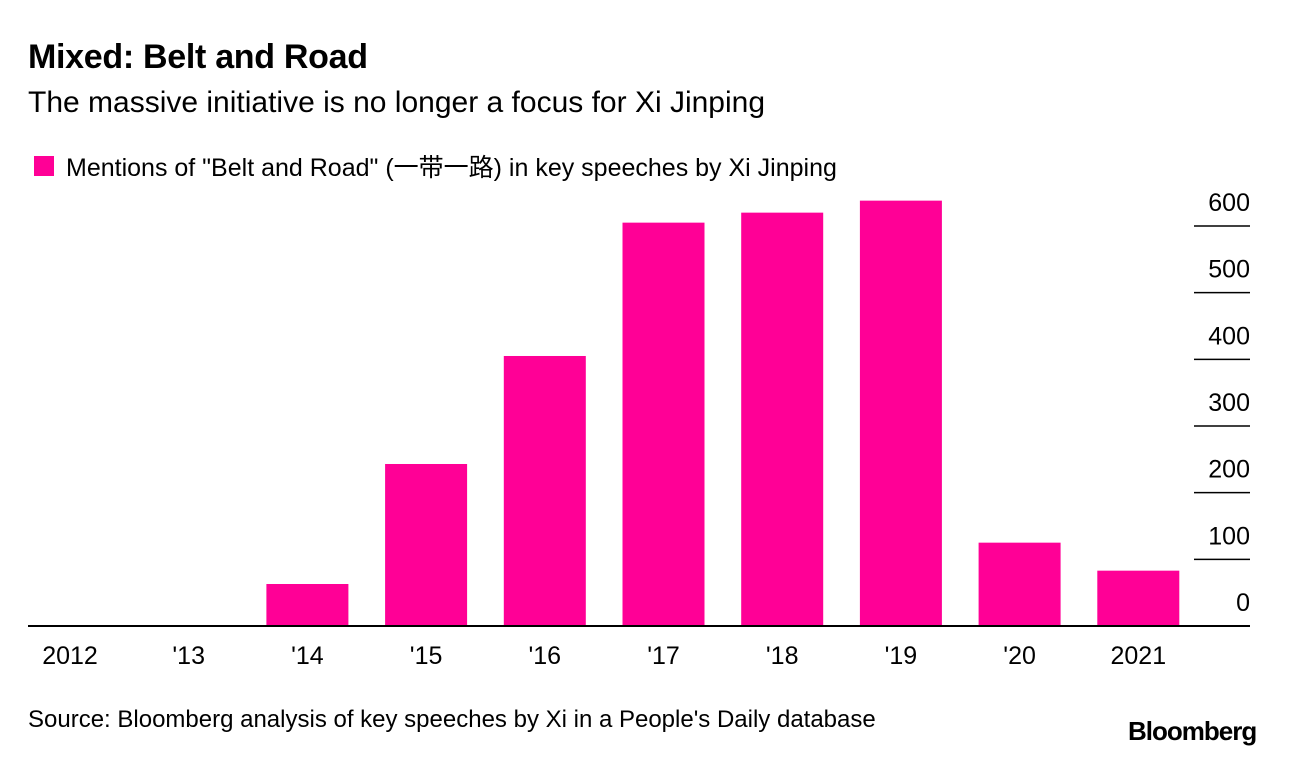 The height and width of the screenshot is (760, 1296). What do you see at coordinates (545, 656) in the screenshot?
I see `x-tick-label: '16` at bounding box center [545, 656].